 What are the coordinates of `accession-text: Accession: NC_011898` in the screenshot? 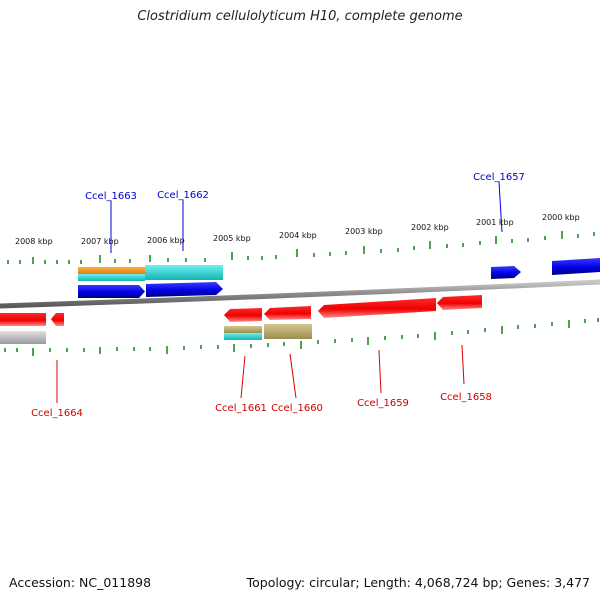 It's located at (80, 582).